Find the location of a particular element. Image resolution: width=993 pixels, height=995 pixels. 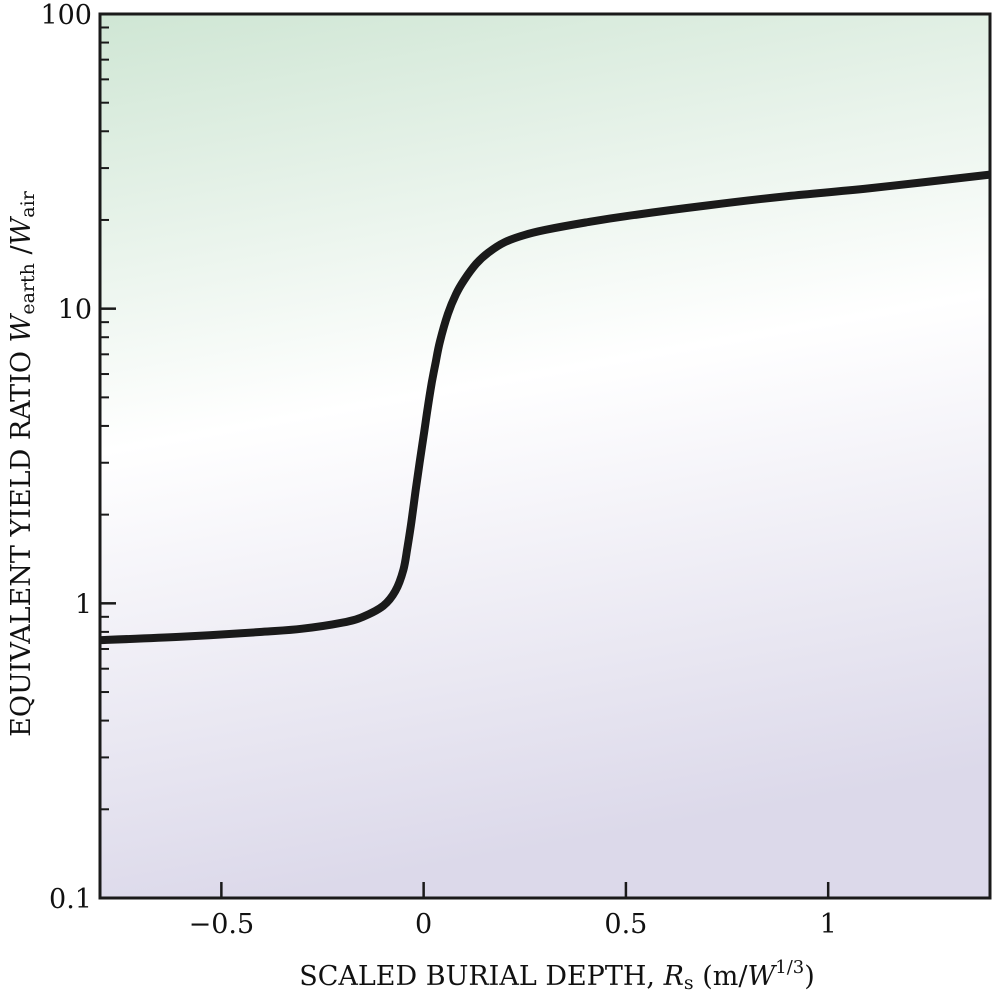

y-tick-label: 1 is located at coordinates (83, 604).